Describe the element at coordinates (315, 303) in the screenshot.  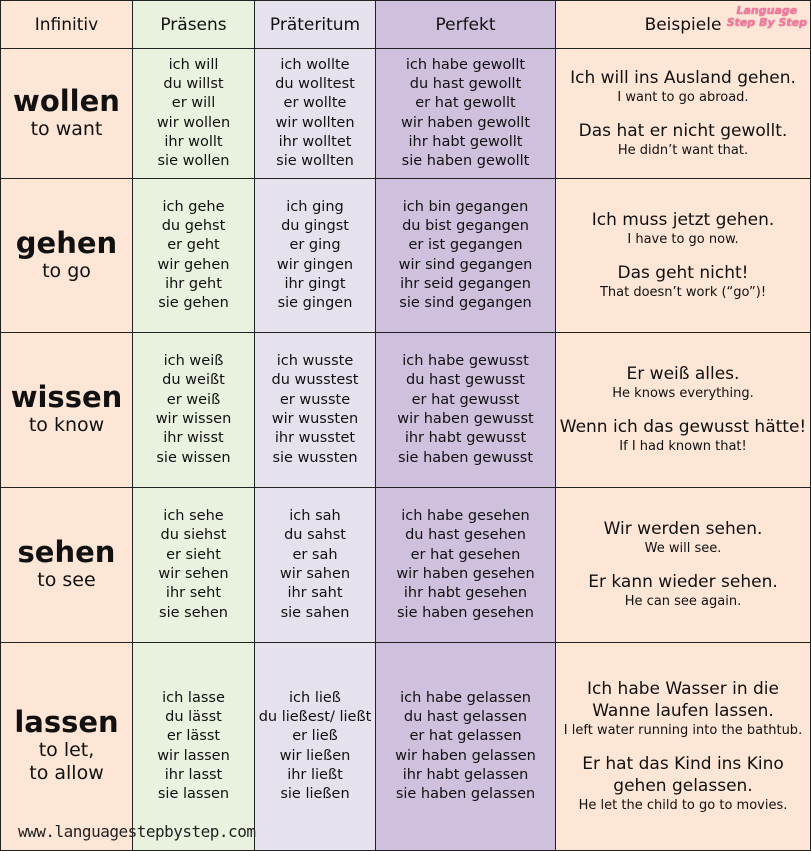
I see `conjugation-line: sie gingen` at that location.